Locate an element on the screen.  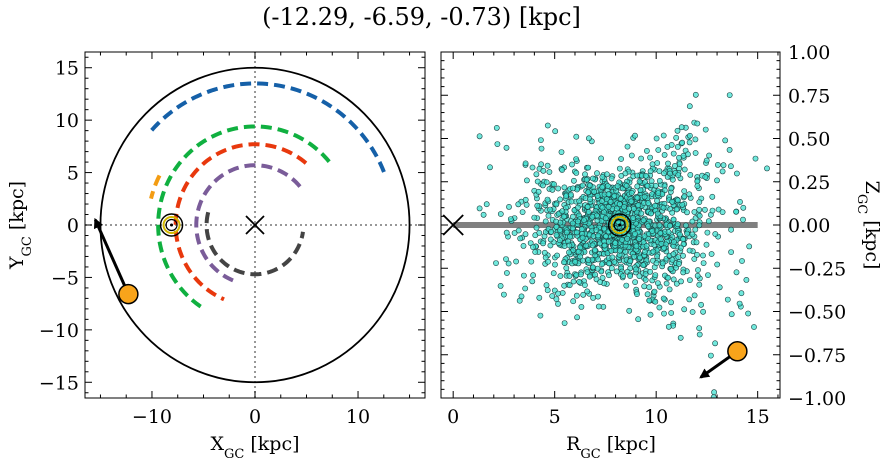
right-sun-gold-ring is located at coordinates (619, 225).